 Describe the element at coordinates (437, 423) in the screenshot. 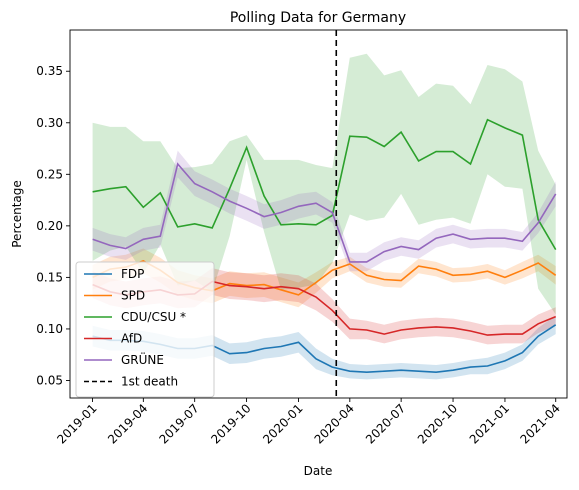

I see `x-tick-label: 2020-10` at that location.